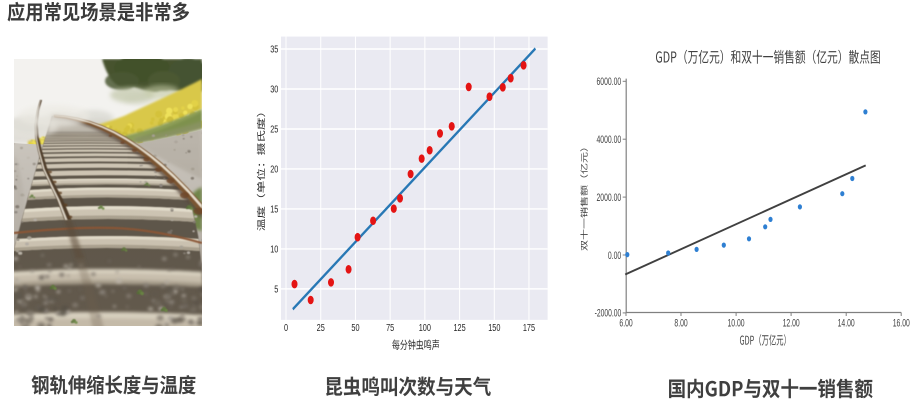 Image resolution: width=918 pixels, height=420 pixels. I want to click on svg-text: 14.00, so click(846, 323).